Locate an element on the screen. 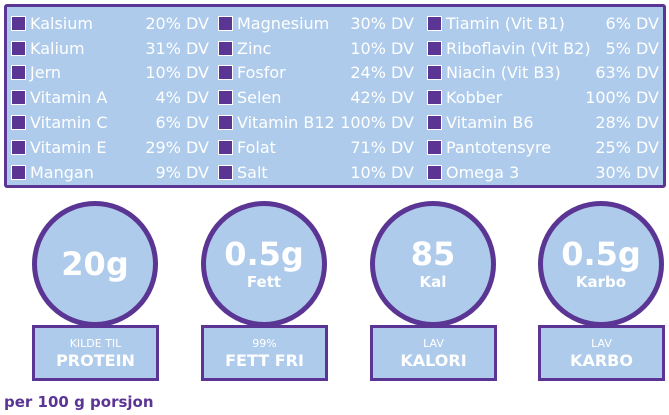  nutrient-value: 63% DV is located at coordinates (627, 73).